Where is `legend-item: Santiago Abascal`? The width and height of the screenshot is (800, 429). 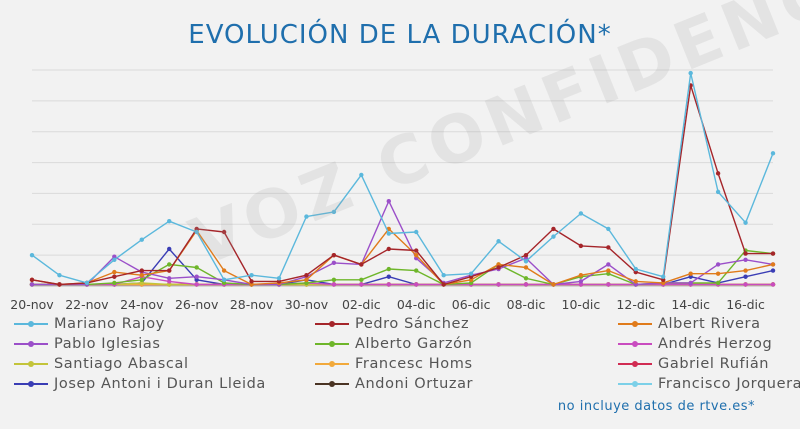 legend-item: Santiago Abascal is located at coordinates (101, 364).